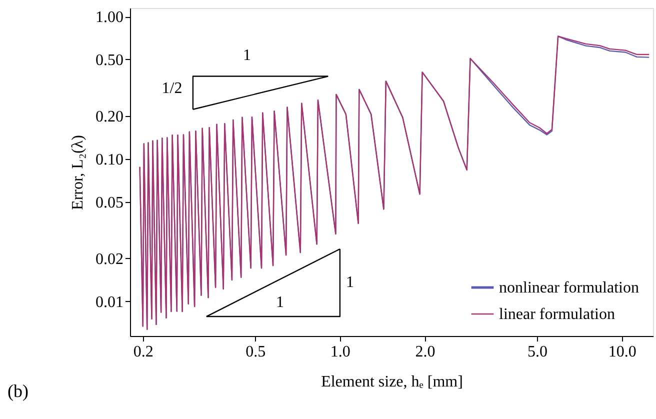 This screenshot has height=419, width=656. I want to click on y-axis-title: Error, L₂(λ), so click(78, 172).